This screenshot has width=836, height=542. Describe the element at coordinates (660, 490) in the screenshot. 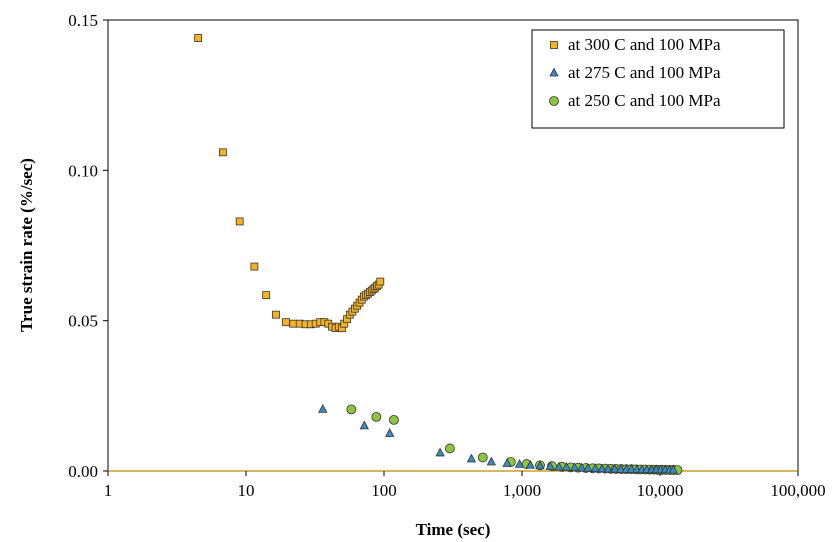

I see `x-tick-label: 10,000` at that location.